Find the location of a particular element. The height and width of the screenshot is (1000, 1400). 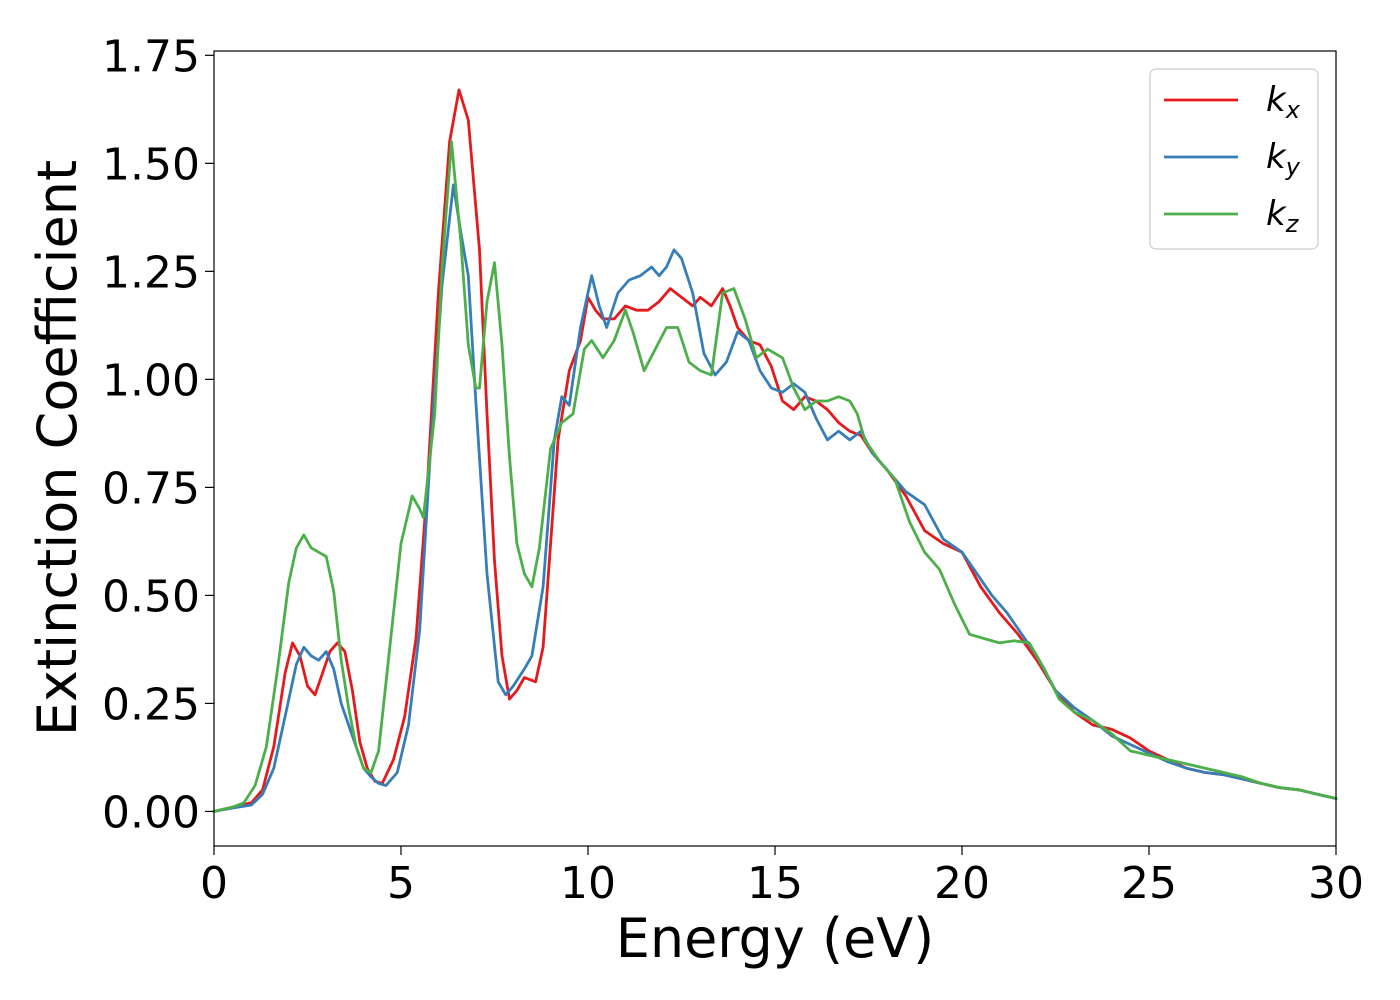

y-axis-ticks: 0.00 0.25 0.50 0.75 1.00 1.25 1.50 1.75 is located at coordinates (158, 434).